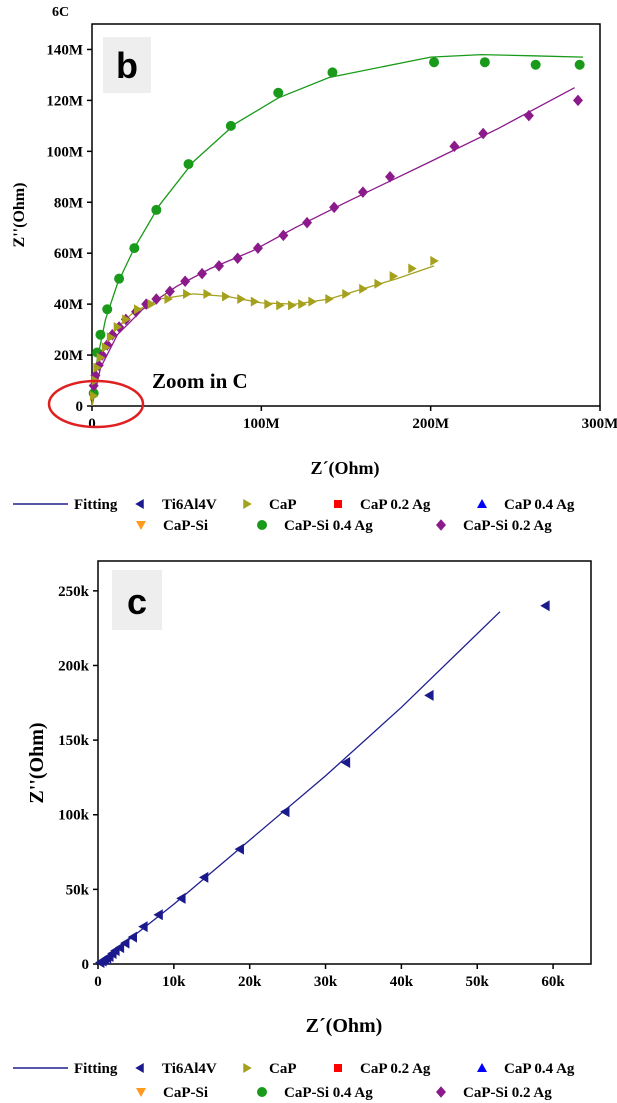  I want to click on panel-label-b: b, so click(127, 65).